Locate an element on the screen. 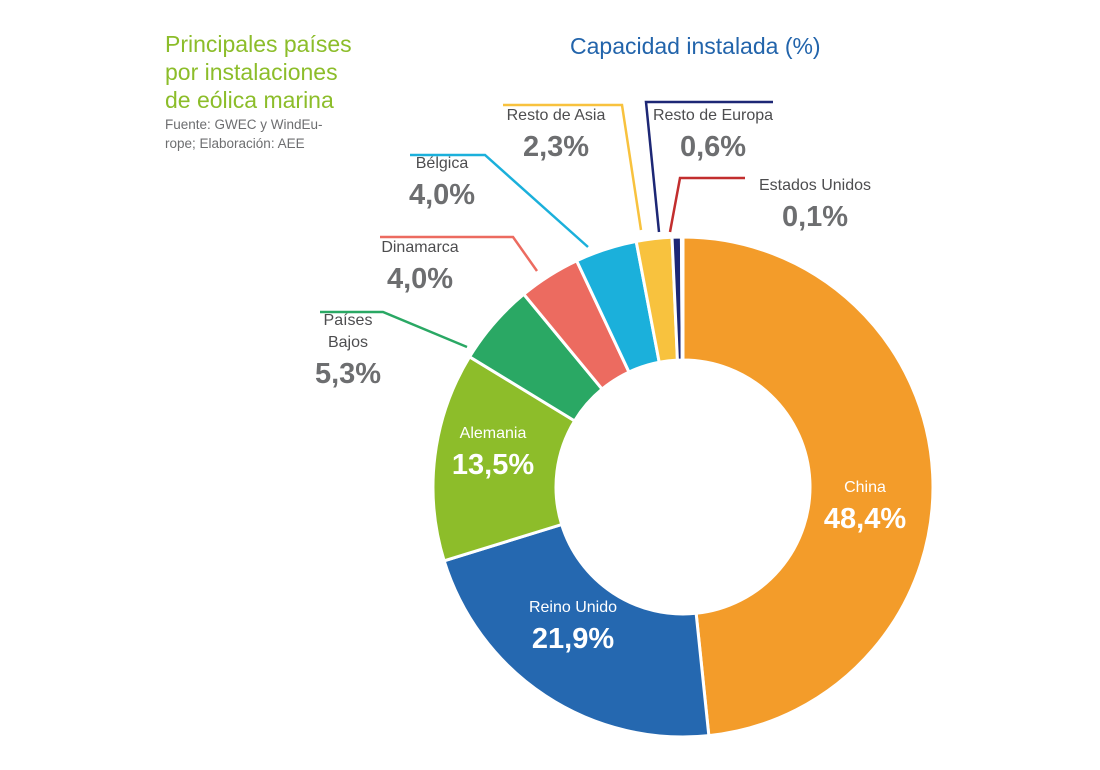 The height and width of the screenshot is (770, 1100). slice-estados-unidos is located at coordinates (682, 298).